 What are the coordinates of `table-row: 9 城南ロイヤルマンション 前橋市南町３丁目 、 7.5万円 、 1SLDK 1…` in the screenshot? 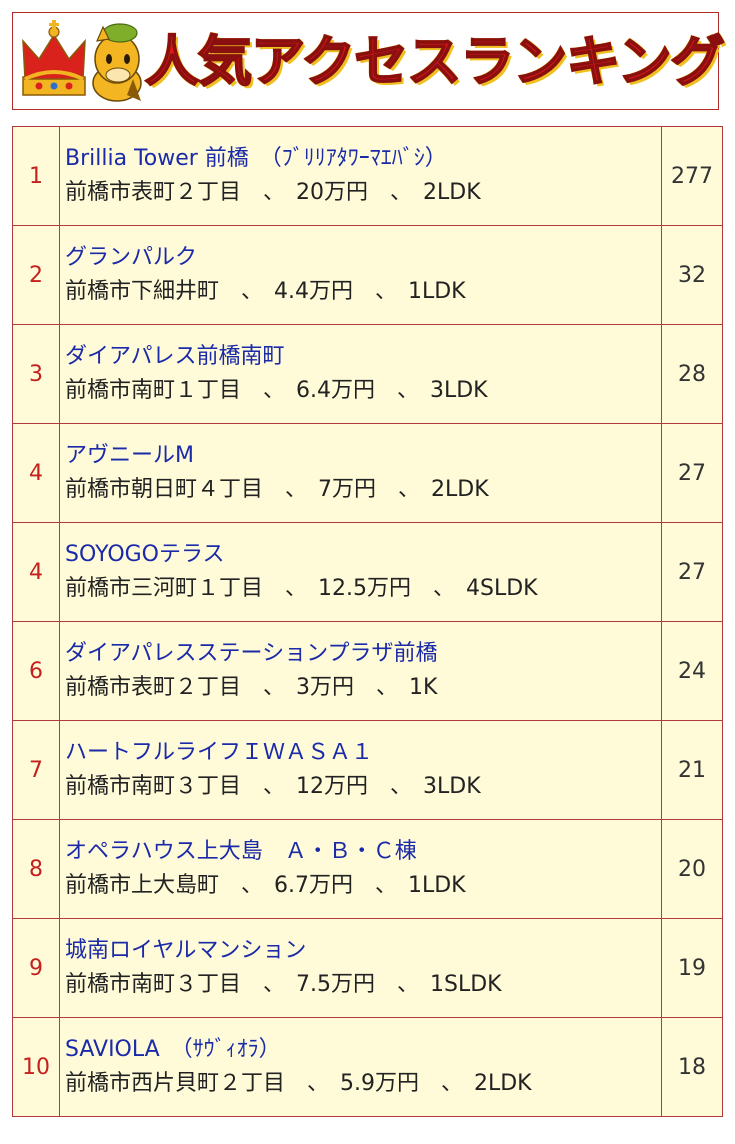 It's located at (367, 968).